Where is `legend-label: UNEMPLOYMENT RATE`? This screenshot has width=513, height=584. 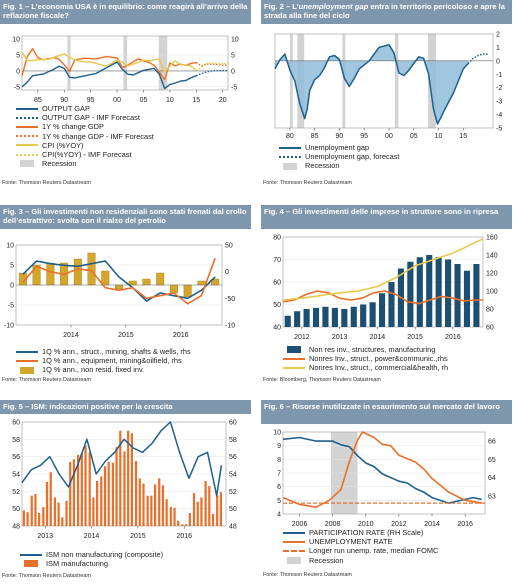 legend-label: UNEMPLOYMENT RATE is located at coordinates (351, 542).